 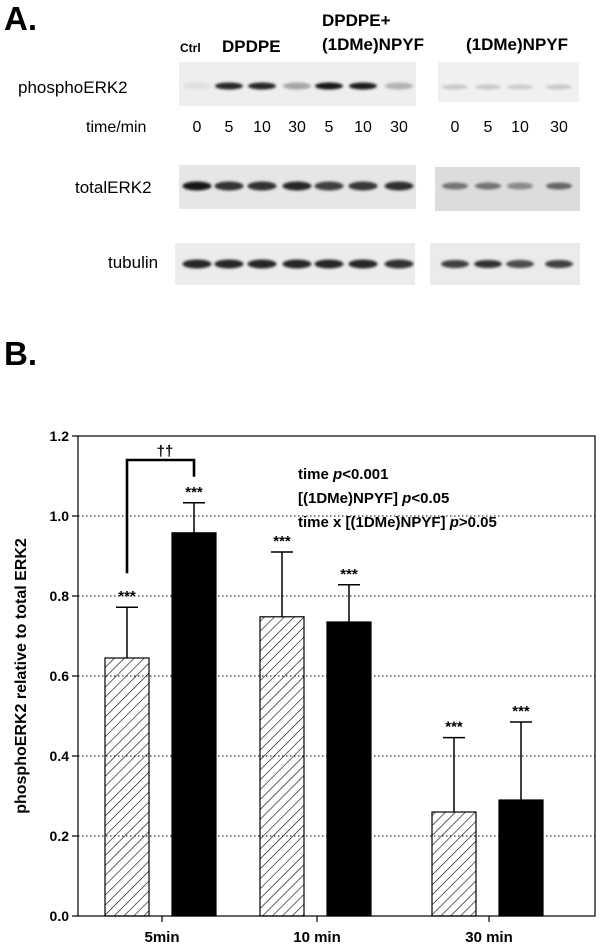 I want to click on x-axis-ticks: 5min 10 min 30 min, so click(x=328, y=931).